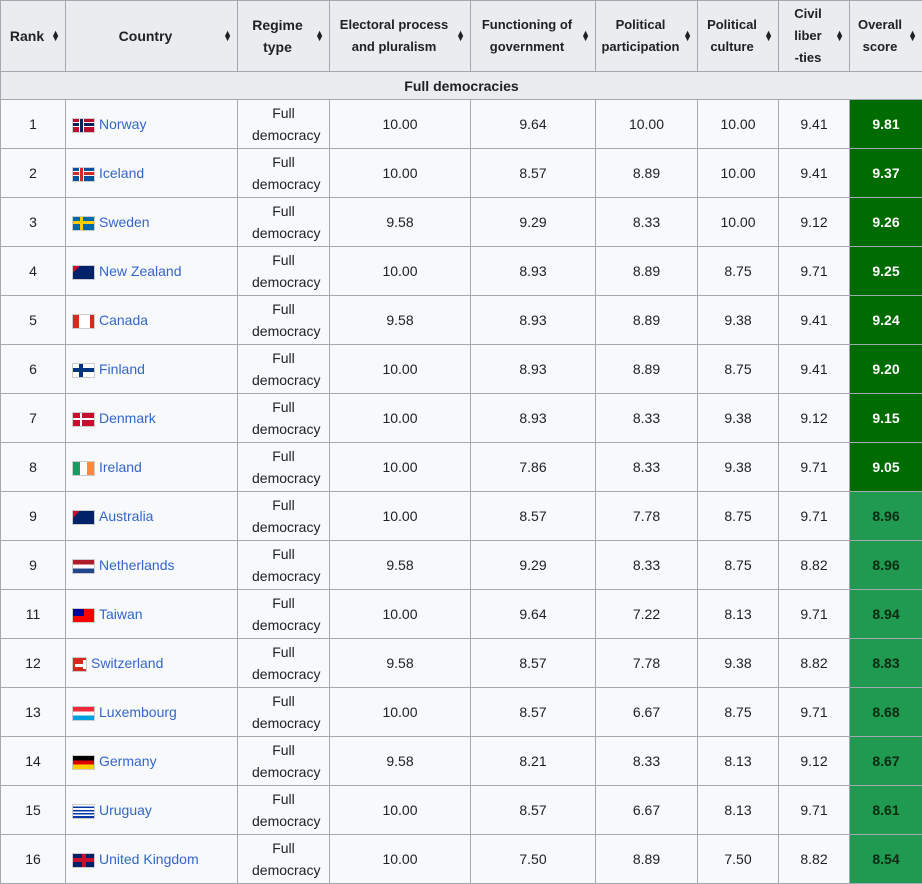  Describe the element at coordinates (527, 35) in the screenshot. I see `header-label: Functioning of government` at that location.